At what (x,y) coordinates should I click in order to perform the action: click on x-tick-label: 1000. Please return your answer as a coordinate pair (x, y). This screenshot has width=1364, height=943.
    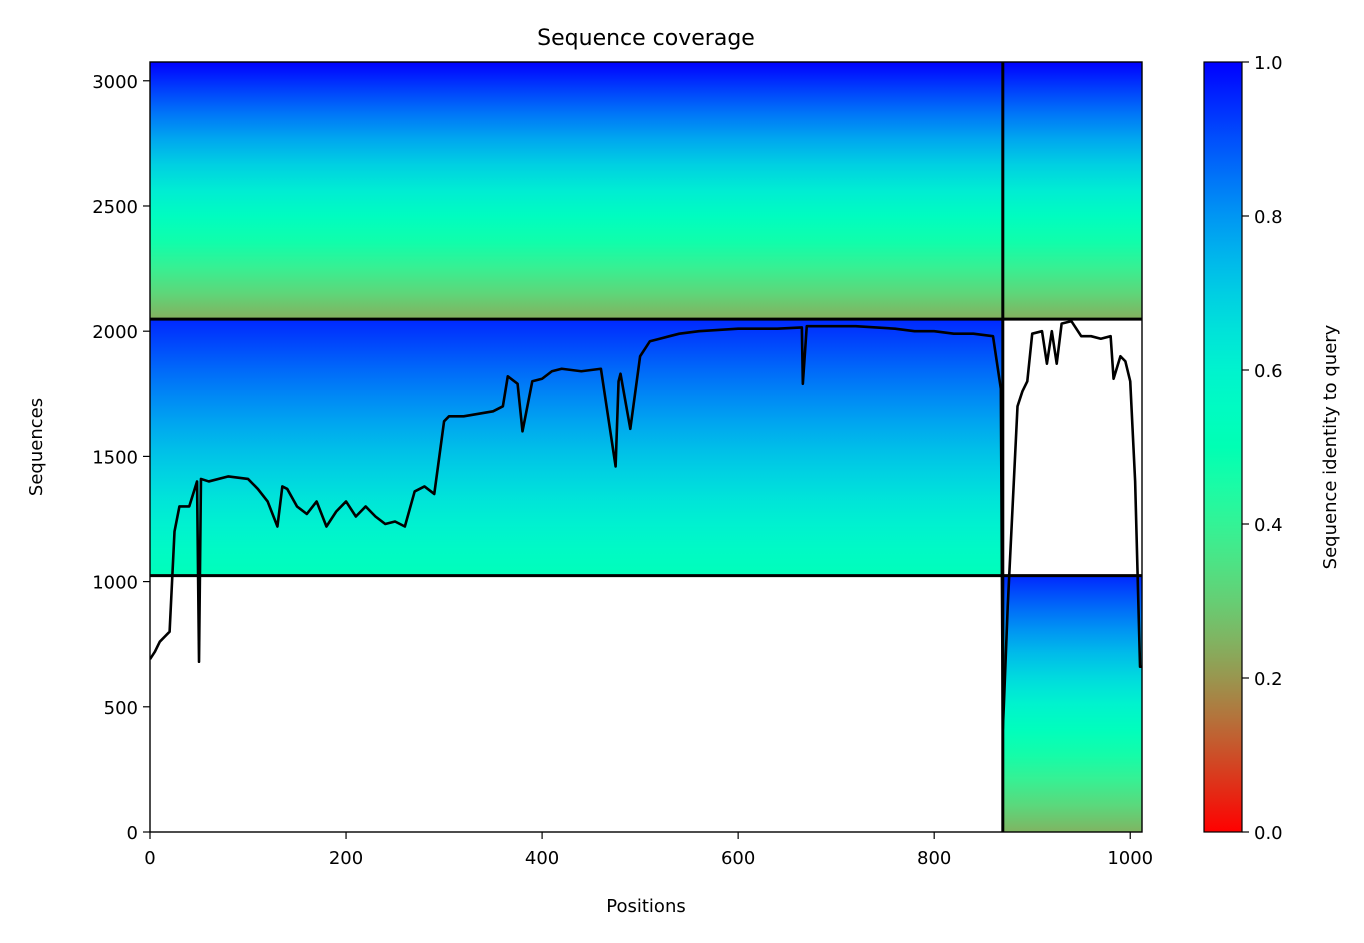
    Looking at the image, I should click on (1130, 858).